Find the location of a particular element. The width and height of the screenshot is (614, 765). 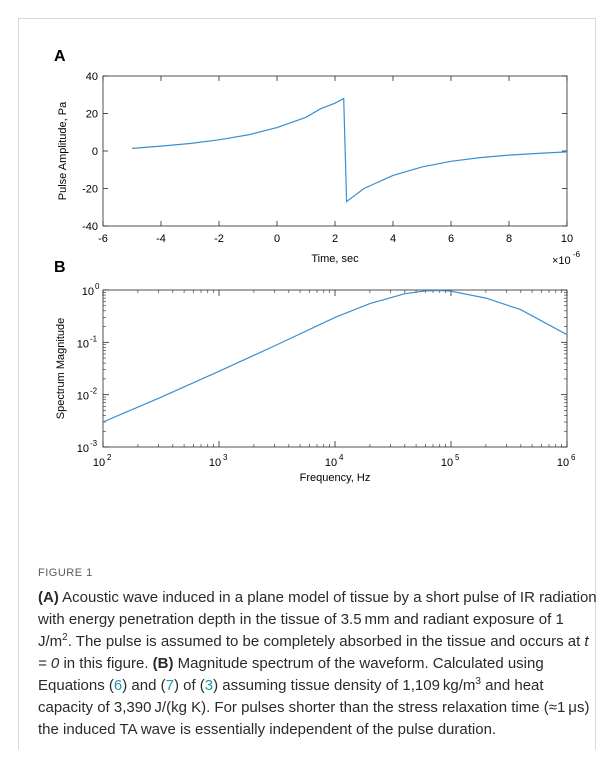

caption-a-text3: in this figure. is located at coordinates (106, 663).